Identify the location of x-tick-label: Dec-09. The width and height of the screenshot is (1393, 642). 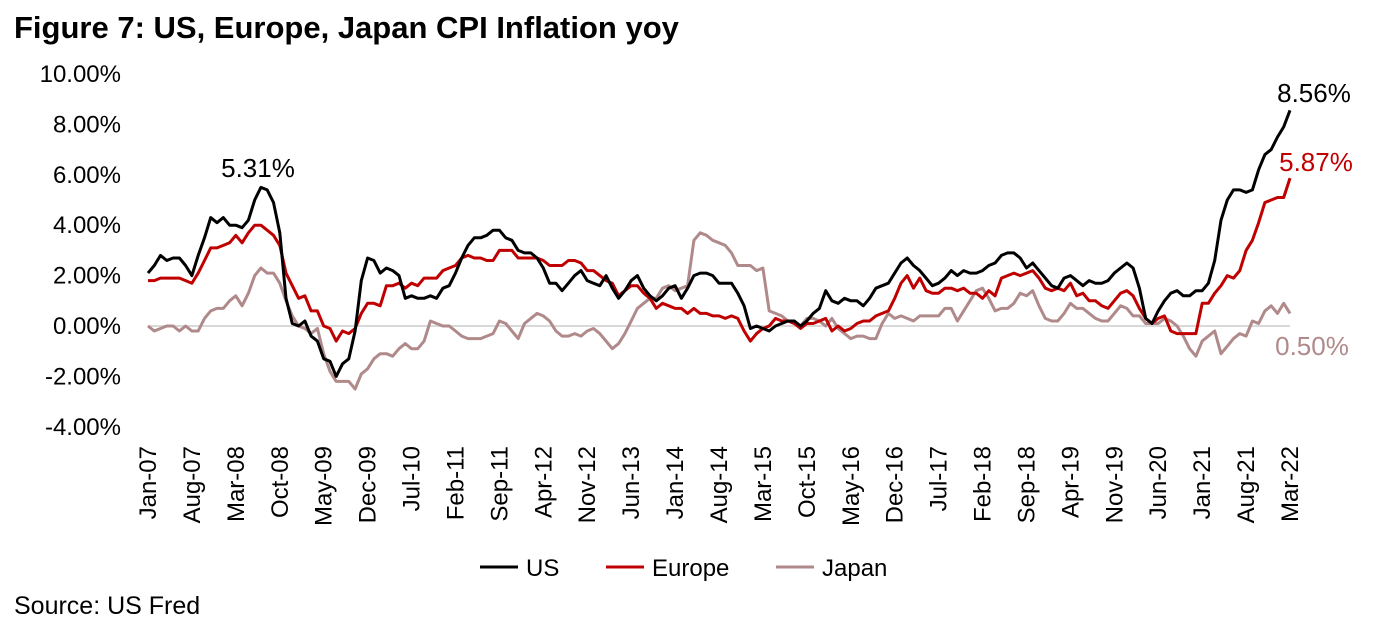
(368, 484).